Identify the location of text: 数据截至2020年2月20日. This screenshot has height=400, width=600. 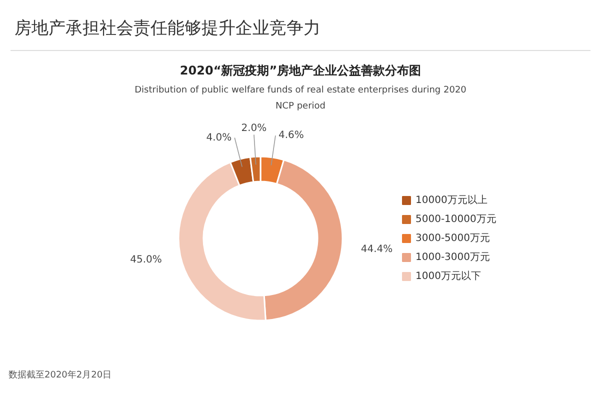
(60, 375).